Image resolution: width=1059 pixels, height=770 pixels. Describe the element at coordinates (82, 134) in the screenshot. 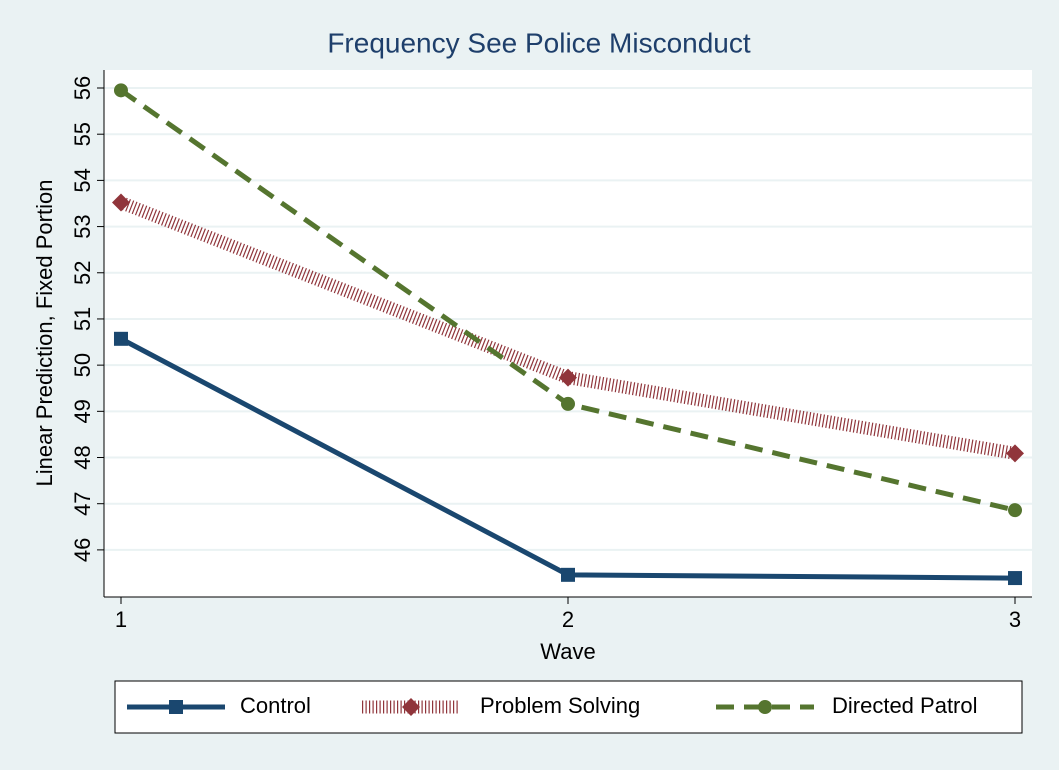

I see `y-tick-label: 55` at that location.